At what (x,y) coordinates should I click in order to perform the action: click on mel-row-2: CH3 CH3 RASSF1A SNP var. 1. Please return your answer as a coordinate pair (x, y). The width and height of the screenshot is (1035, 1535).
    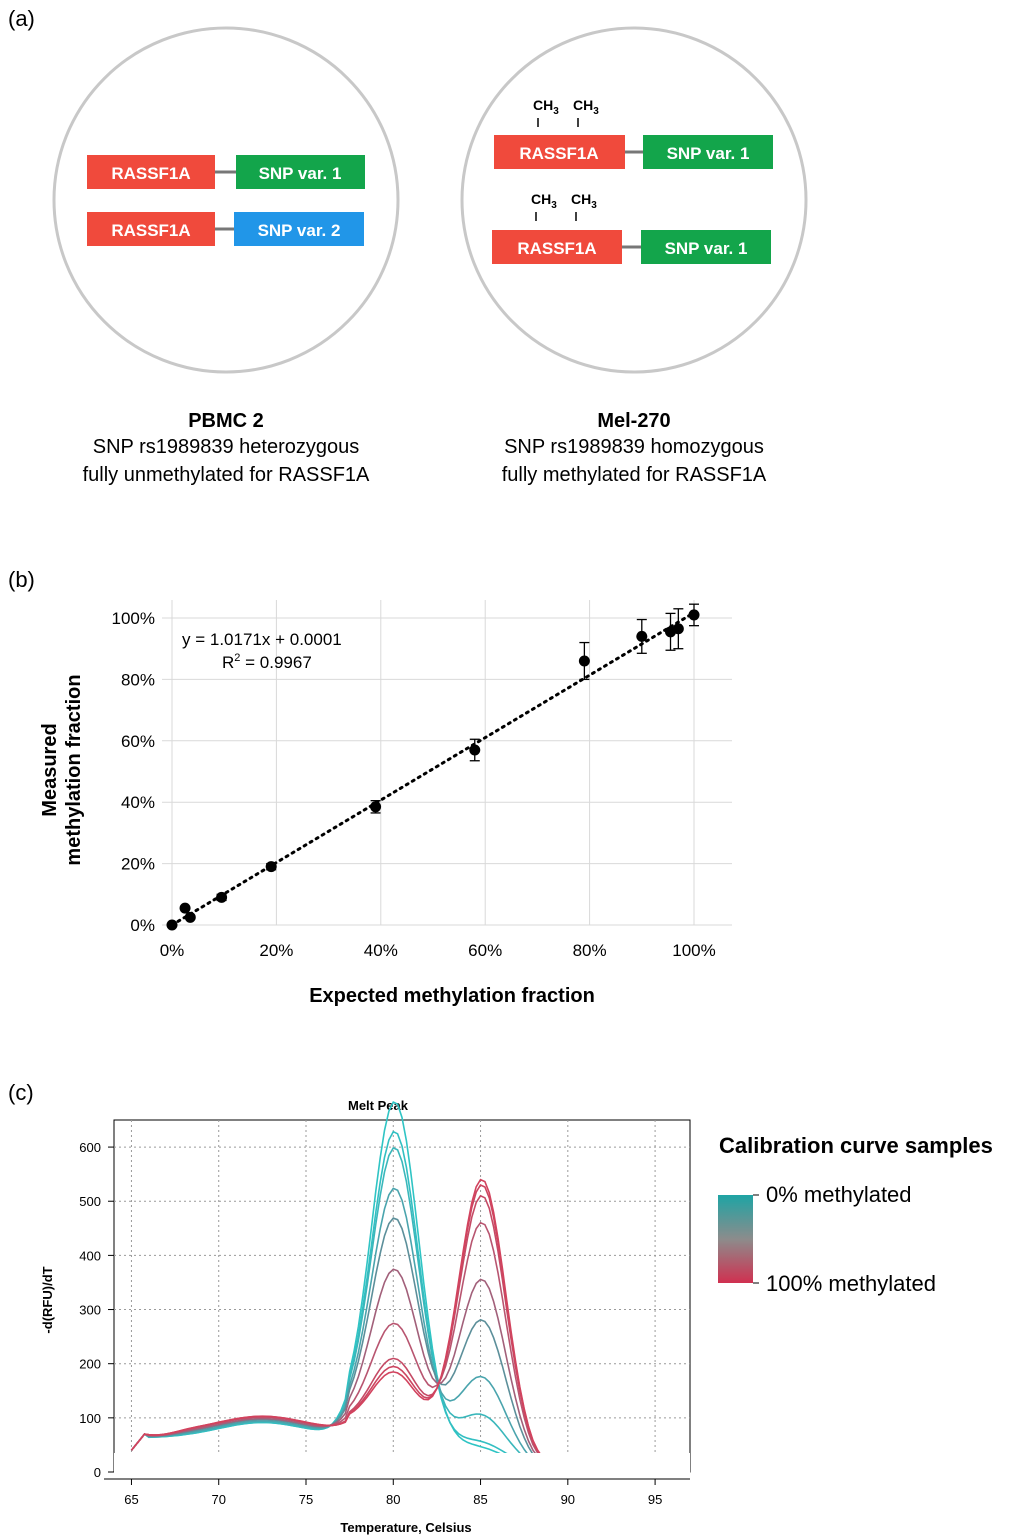
    Looking at the image, I should click on (631, 227).